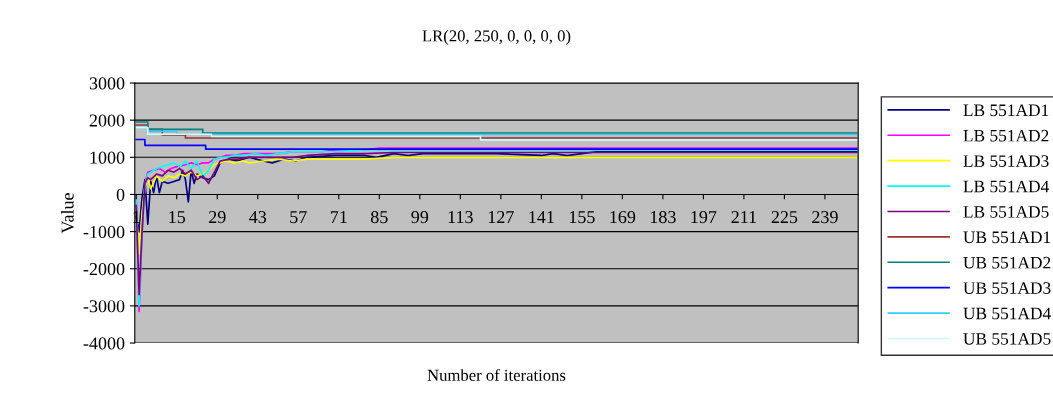 The image size is (1053, 405). Describe the element at coordinates (784, 217) in the screenshot. I see `x-tick-label: 225` at that location.